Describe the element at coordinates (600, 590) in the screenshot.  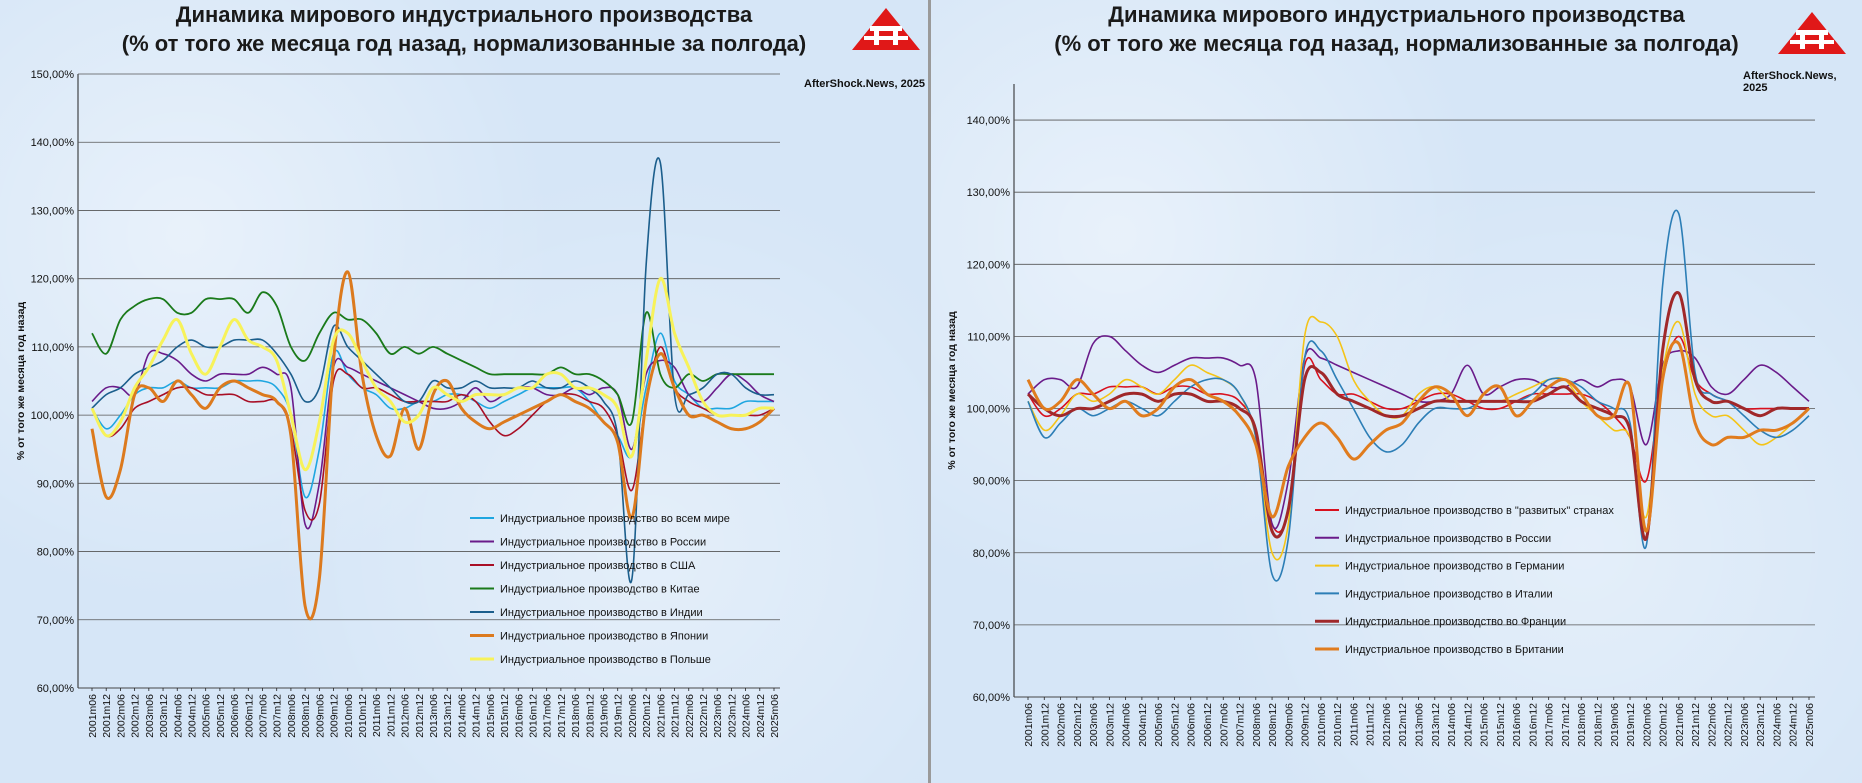
I see `legend-entry: Индустриальное производство в Китае` at that location.